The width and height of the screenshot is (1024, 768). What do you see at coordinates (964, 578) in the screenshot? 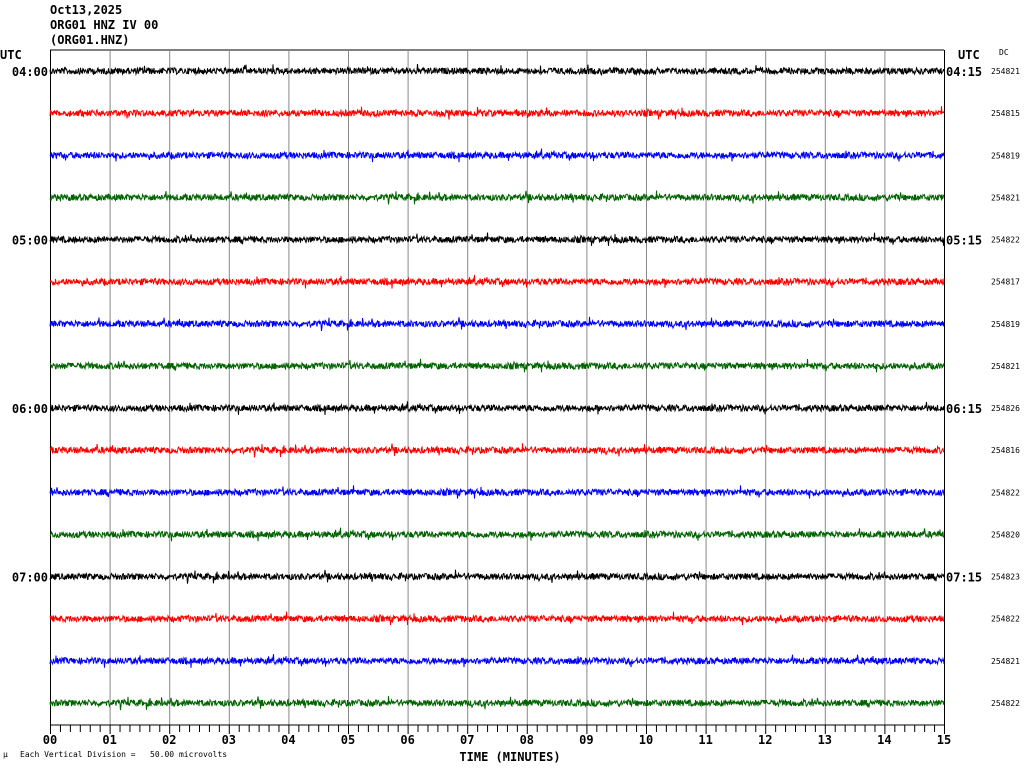
I see `right-time-label: 07:15` at bounding box center [964, 578].